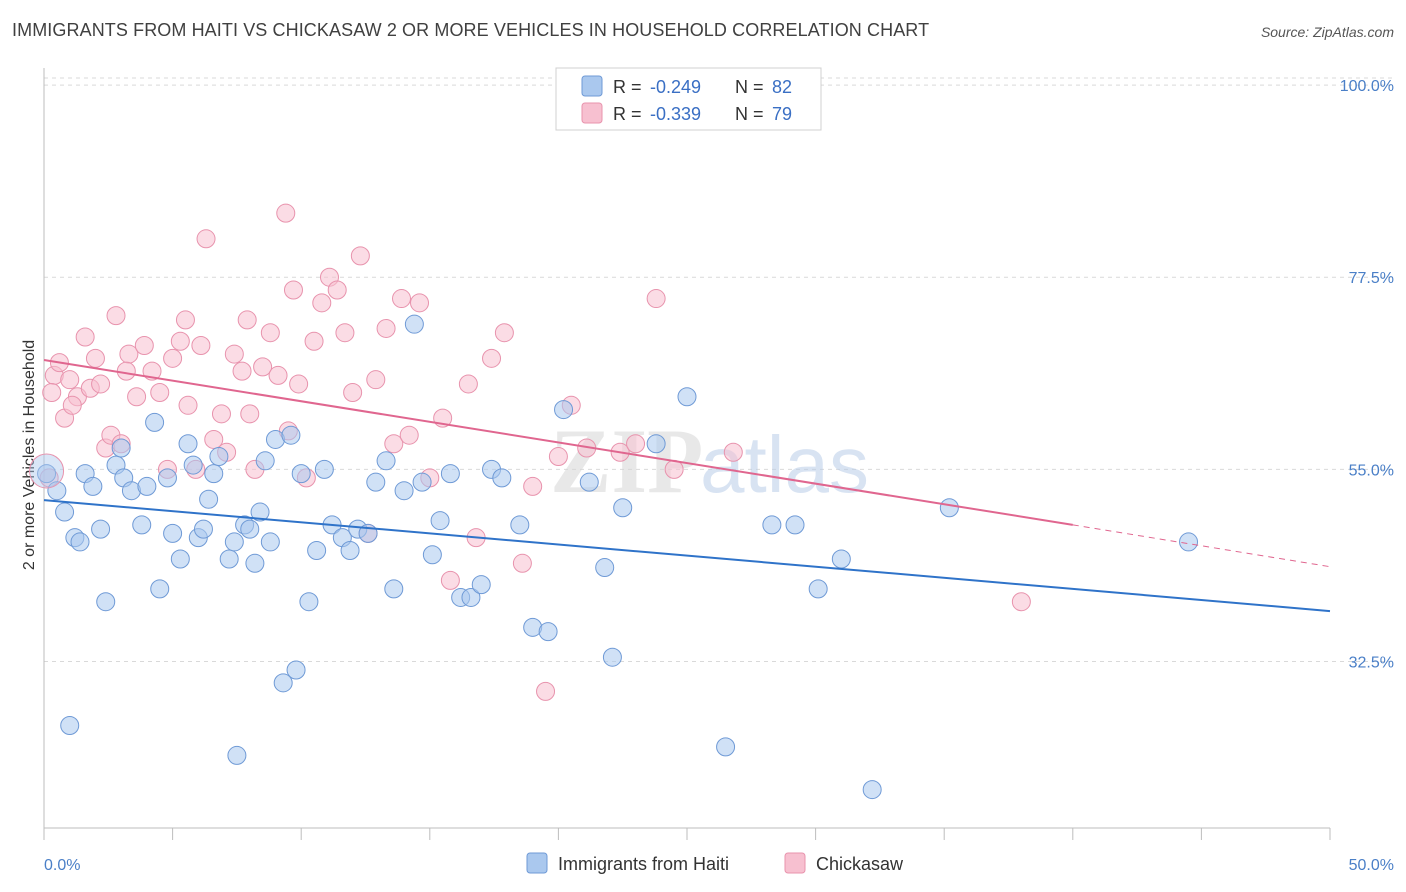 This screenshot has width=1406, height=892. Describe the element at coordinates (687, 834) in the screenshot. I see `x-axis-ticks` at that location.